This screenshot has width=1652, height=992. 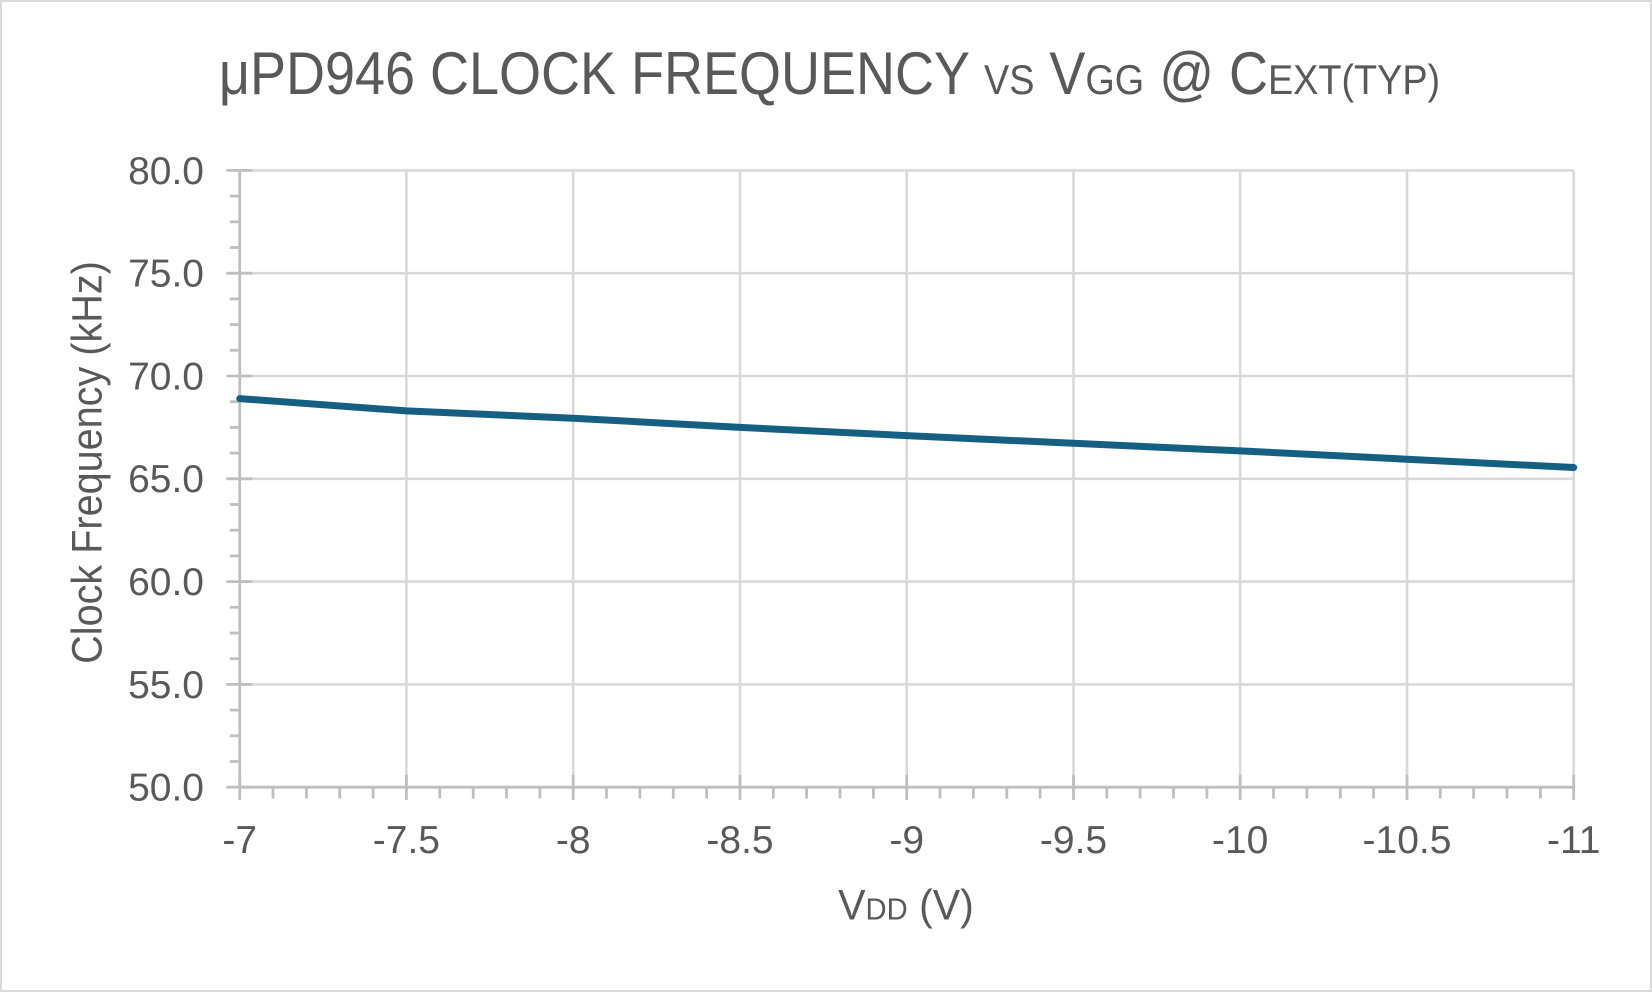 I want to click on svg-text: -8.5, so click(x=739, y=840).